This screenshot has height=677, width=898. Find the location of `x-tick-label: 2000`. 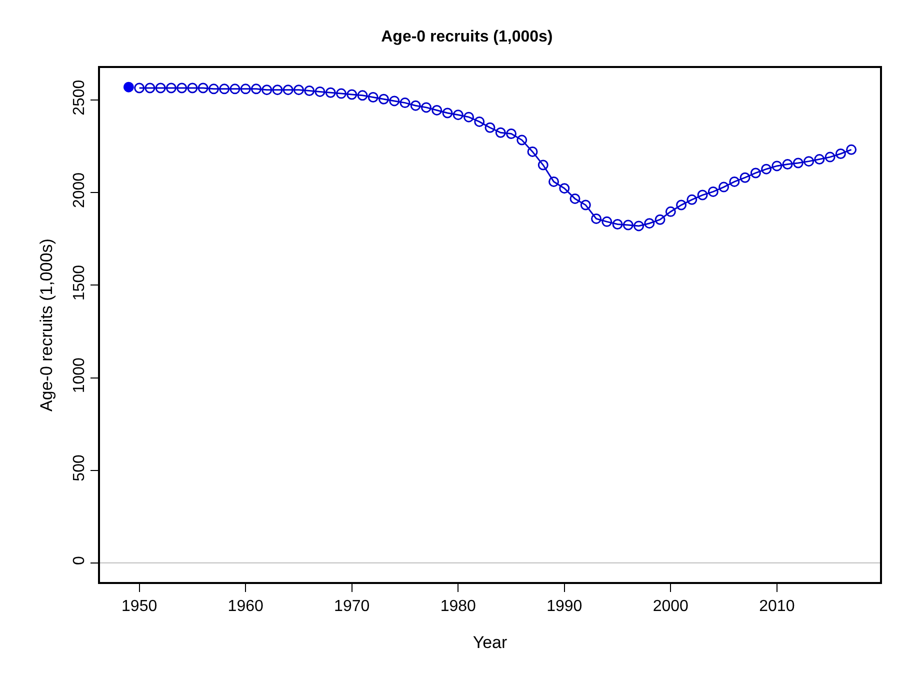

x-tick-label: 2000 is located at coordinates (670, 606).